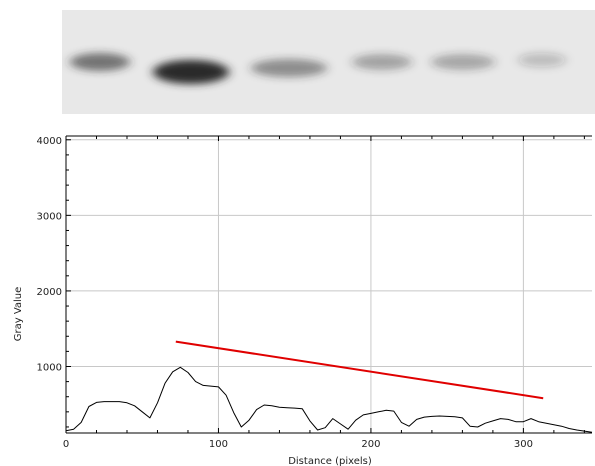  I want to click on y-tick-label: 4000, so click(49, 141).